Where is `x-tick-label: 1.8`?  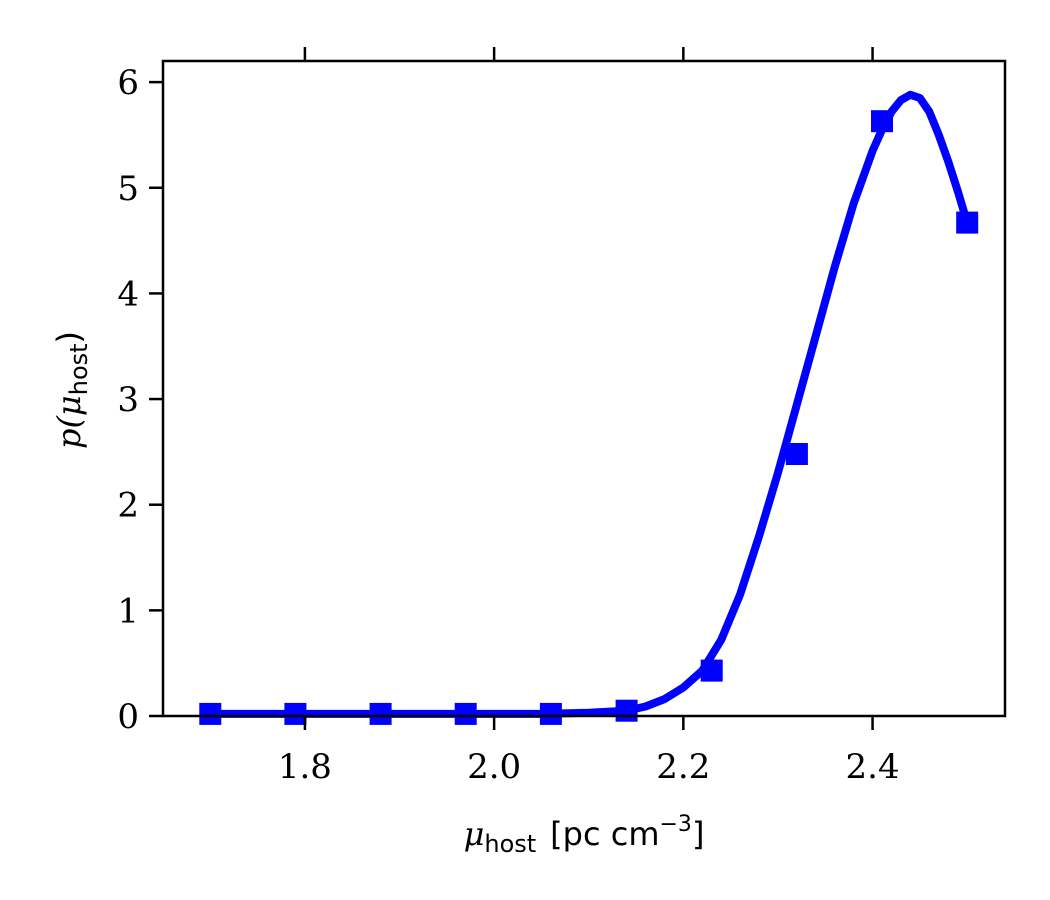
x-tick-label: 1.8 is located at coordinates (305, 767).